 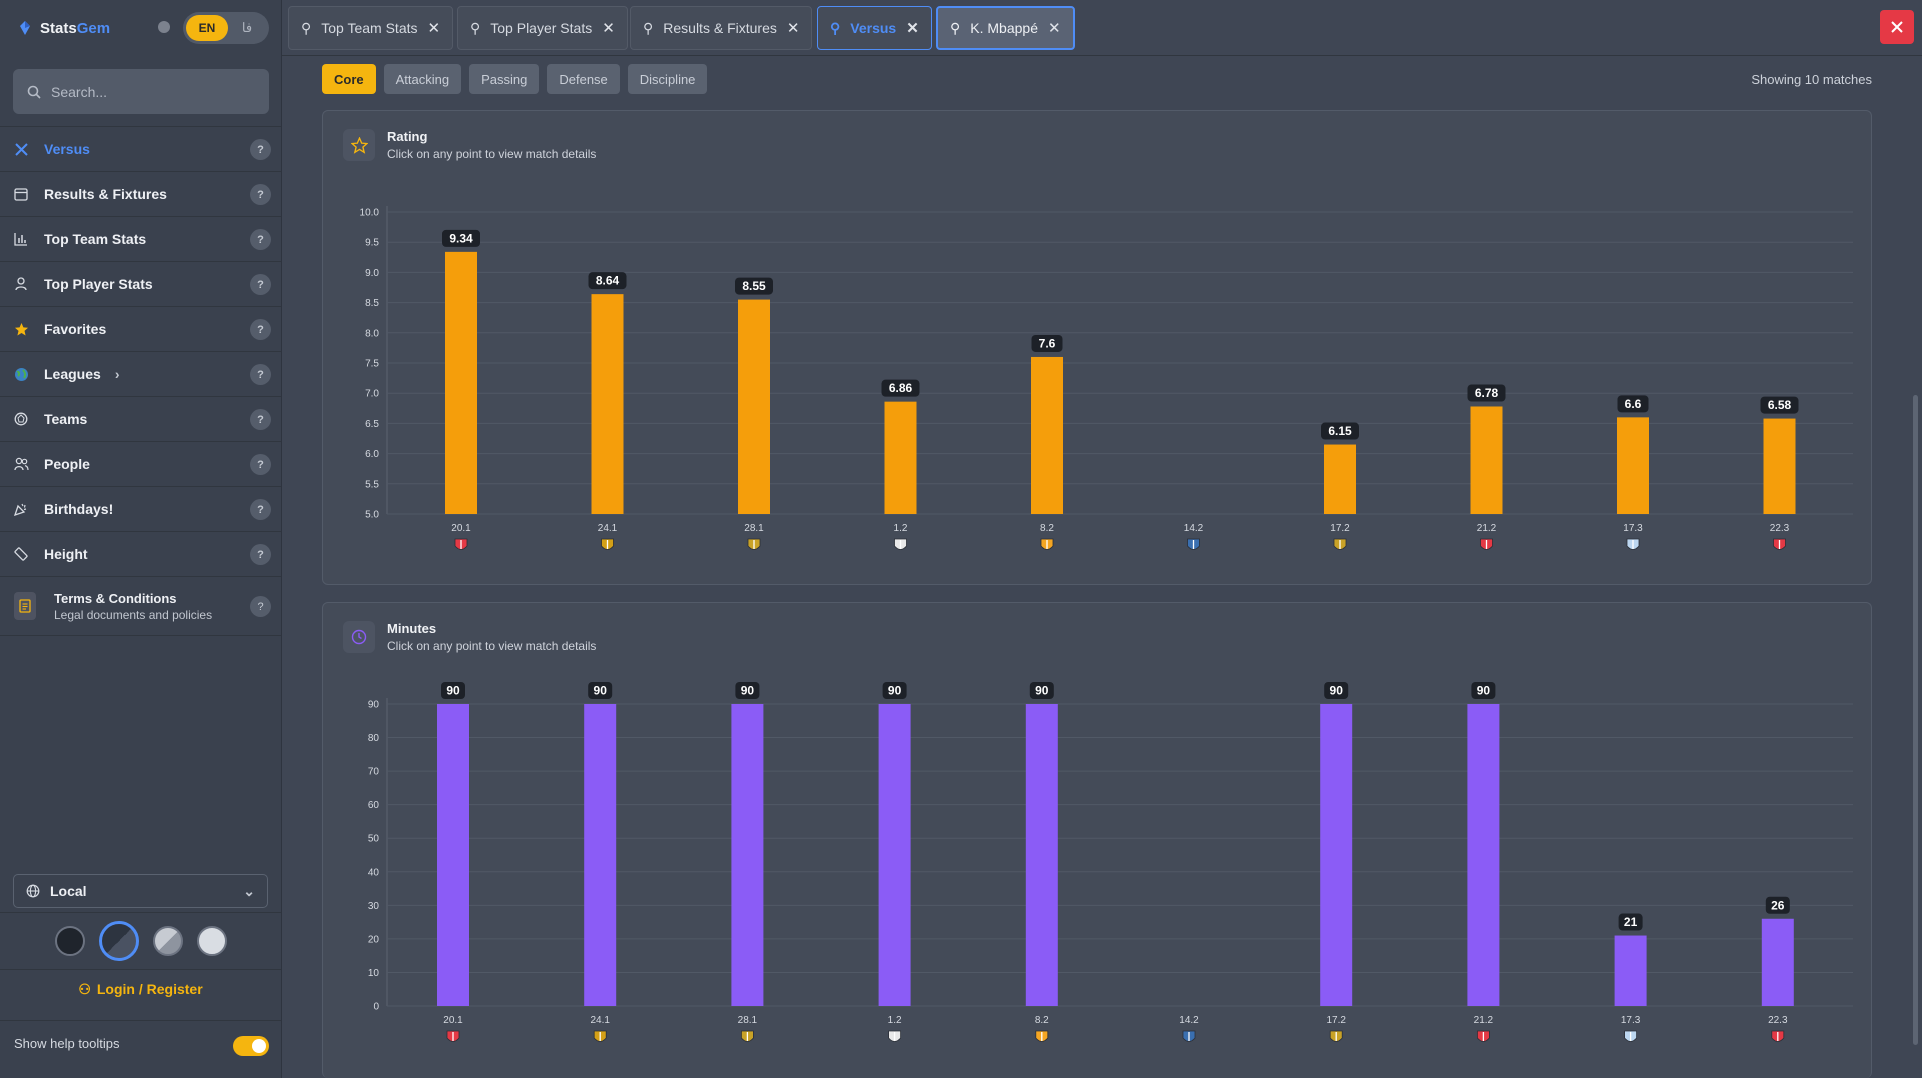 What do you see at coordinates (69, 941) in the screenshot?
I see `theme-dark-swatch` at bounding box center [69, 941].